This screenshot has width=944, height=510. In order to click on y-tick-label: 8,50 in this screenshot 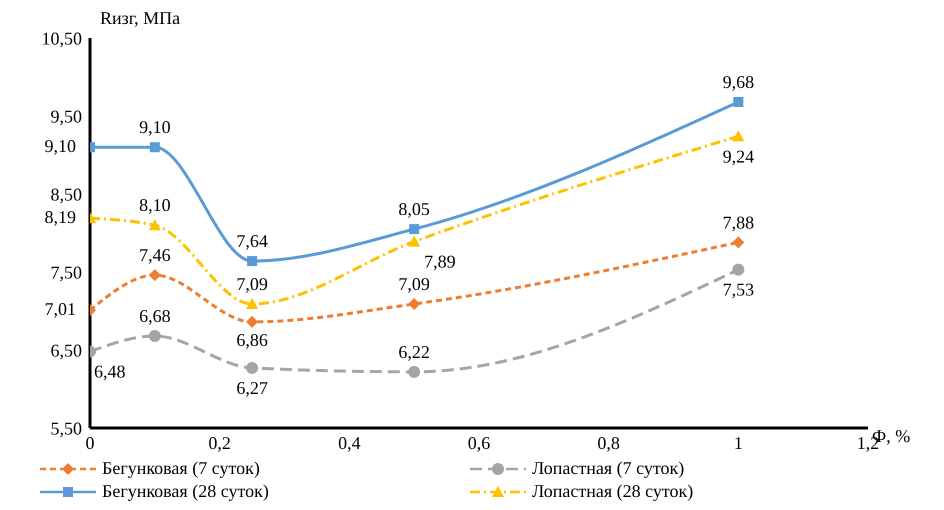, I will do `click(66, 194)`.